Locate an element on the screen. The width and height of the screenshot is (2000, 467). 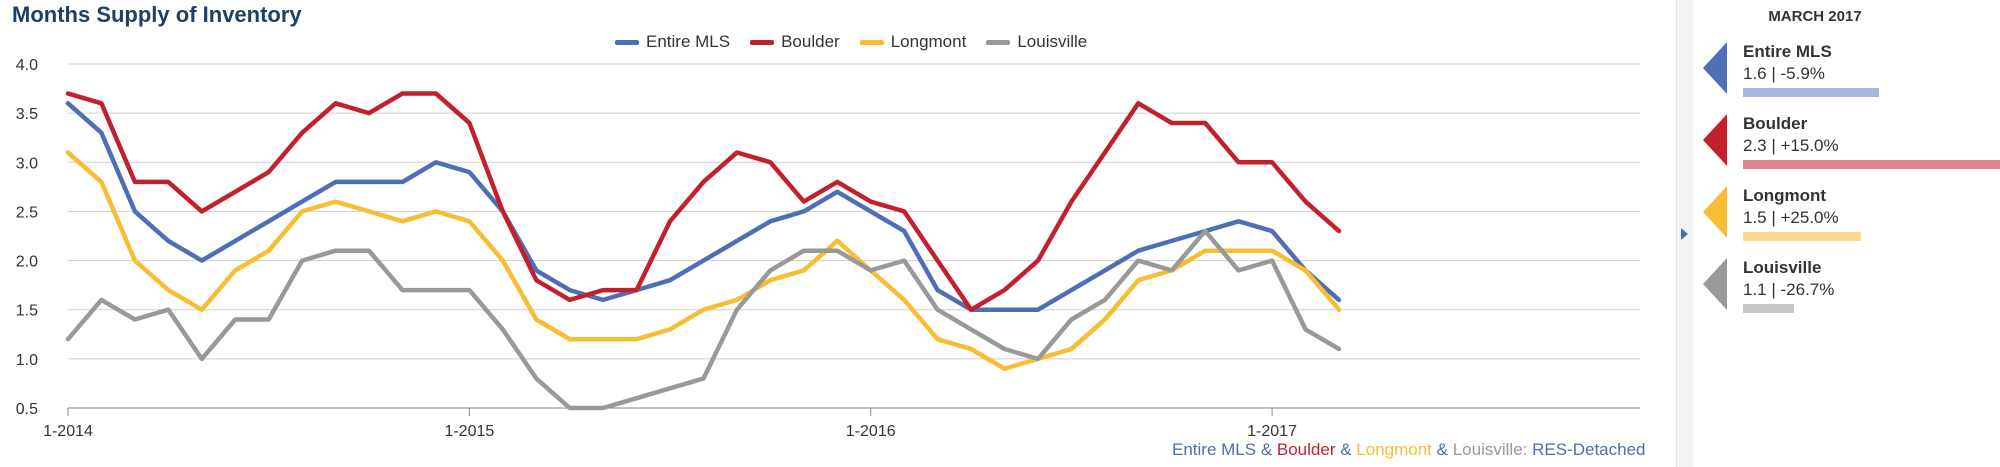
y-tick-label: 4.0 is located at coordinates (27, 65).